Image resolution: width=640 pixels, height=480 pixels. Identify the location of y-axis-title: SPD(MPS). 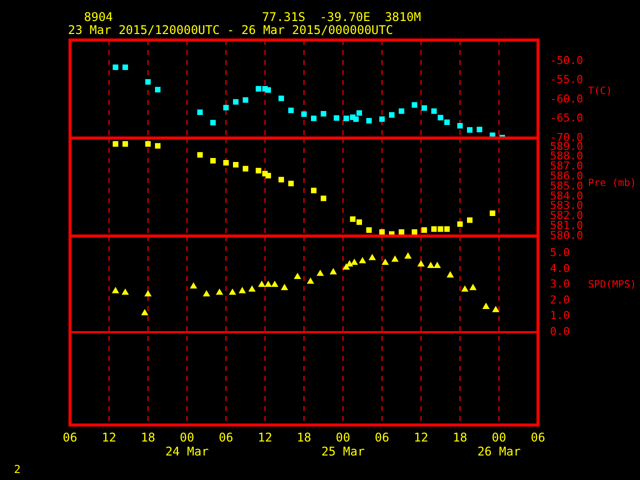
(612, 284).